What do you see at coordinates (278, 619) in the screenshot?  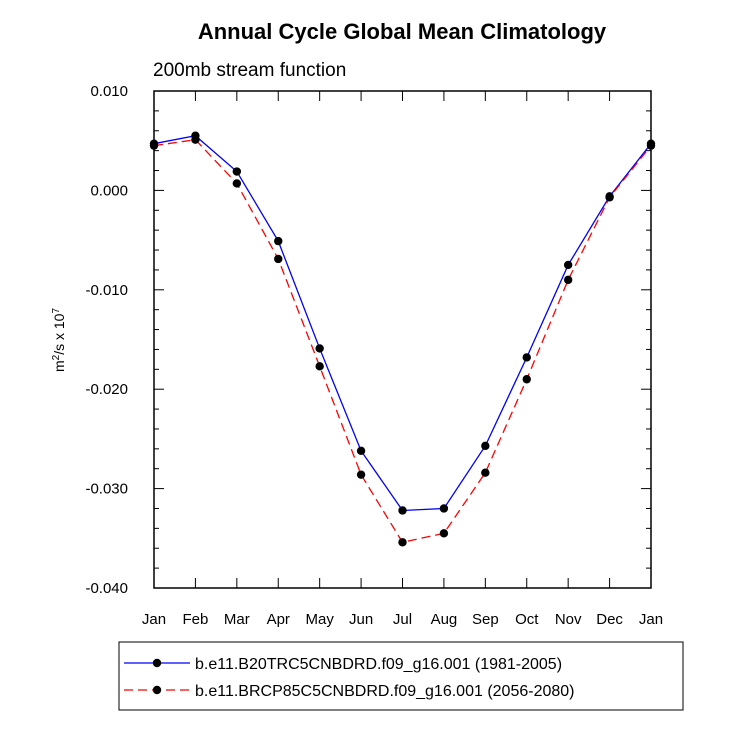 I see `x-tick-label: Apr` at bounding box center [278, 619].